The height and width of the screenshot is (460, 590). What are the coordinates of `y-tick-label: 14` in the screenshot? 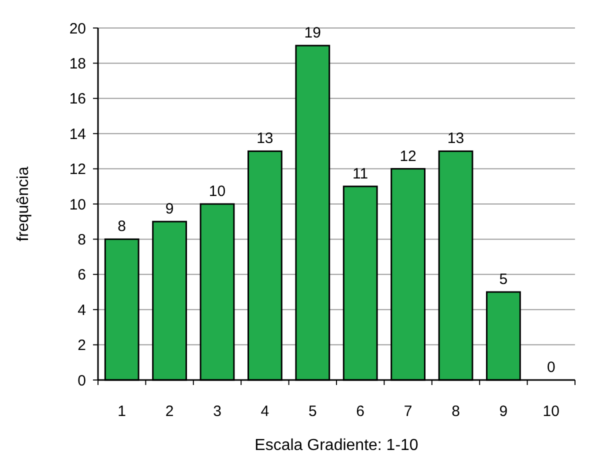 It's located at (77, 134).